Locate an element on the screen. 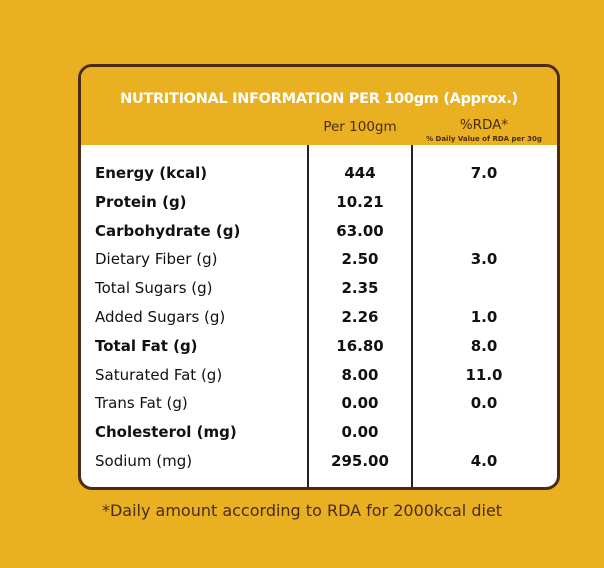  column-header-per-100gm: Per 100gm is located at coordinates (360, 127).